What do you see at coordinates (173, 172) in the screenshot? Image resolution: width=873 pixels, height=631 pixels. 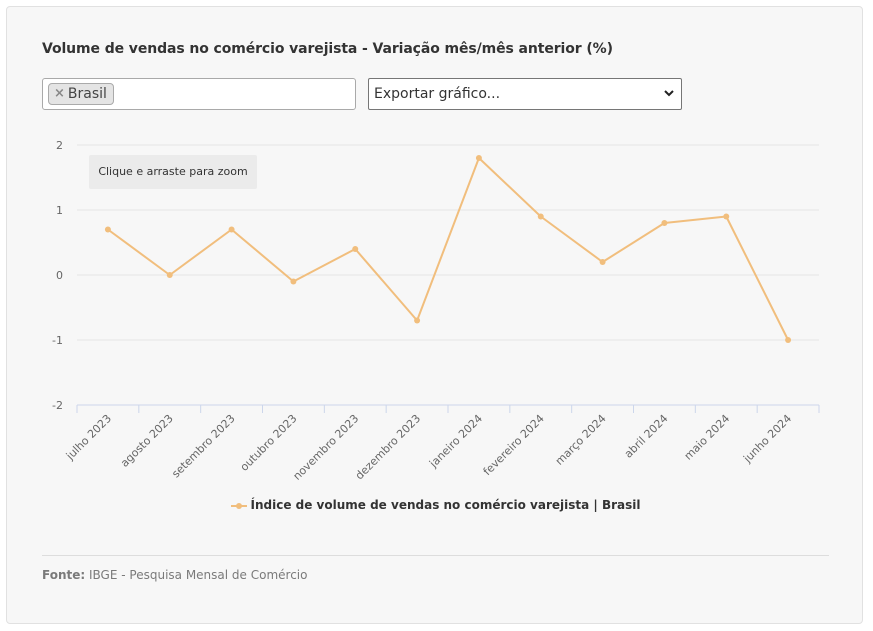 I see `zoom-hint: Clique e arraste para zoom` at bounding box center [173, 172].